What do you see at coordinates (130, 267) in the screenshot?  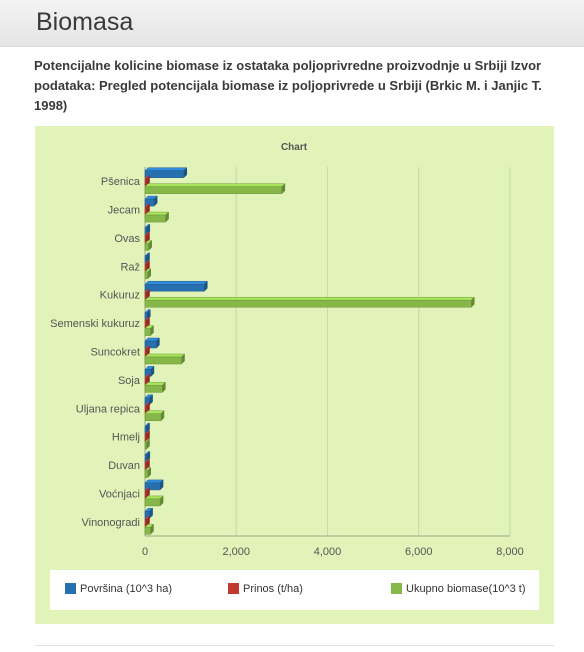 I see `category-label: Raž` at bounding box center [130, 267].